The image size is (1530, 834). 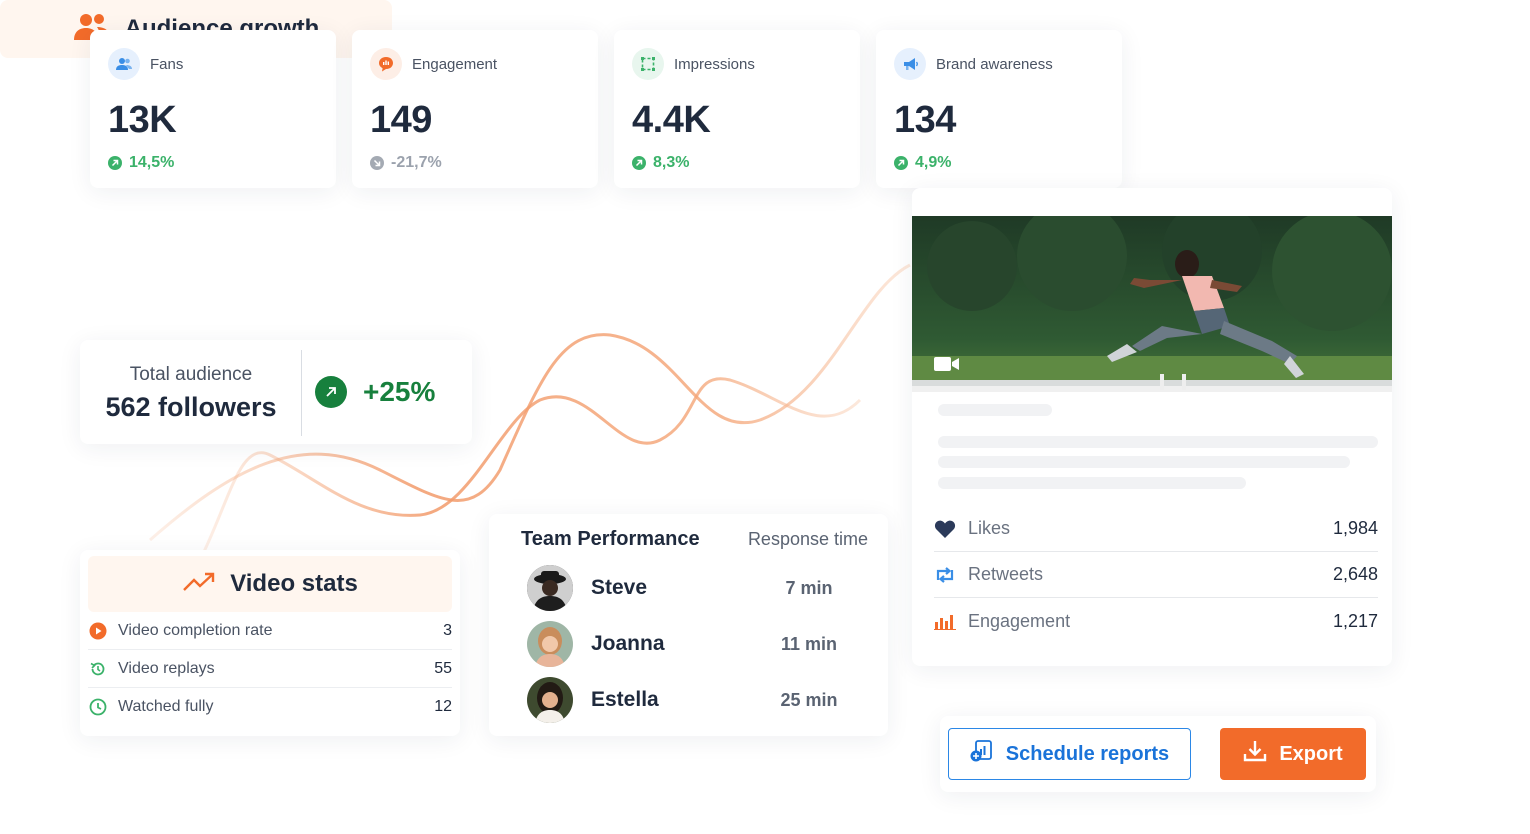 I want to click on metric-value: 13K, so click(x=142, y=120).